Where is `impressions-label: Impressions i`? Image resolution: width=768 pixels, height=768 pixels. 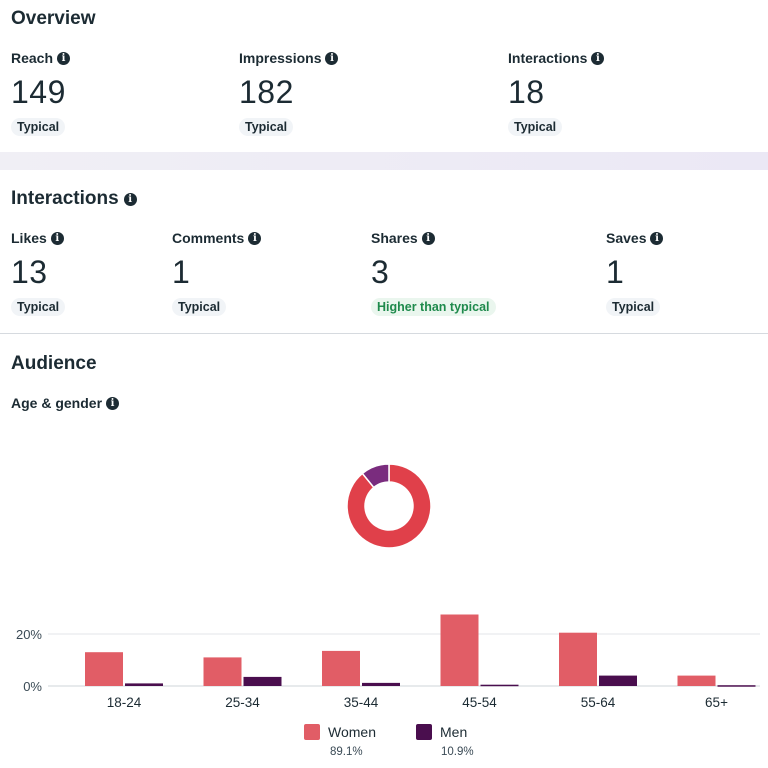 impressions-label: Impressions i is located at coordinates (289, 58).